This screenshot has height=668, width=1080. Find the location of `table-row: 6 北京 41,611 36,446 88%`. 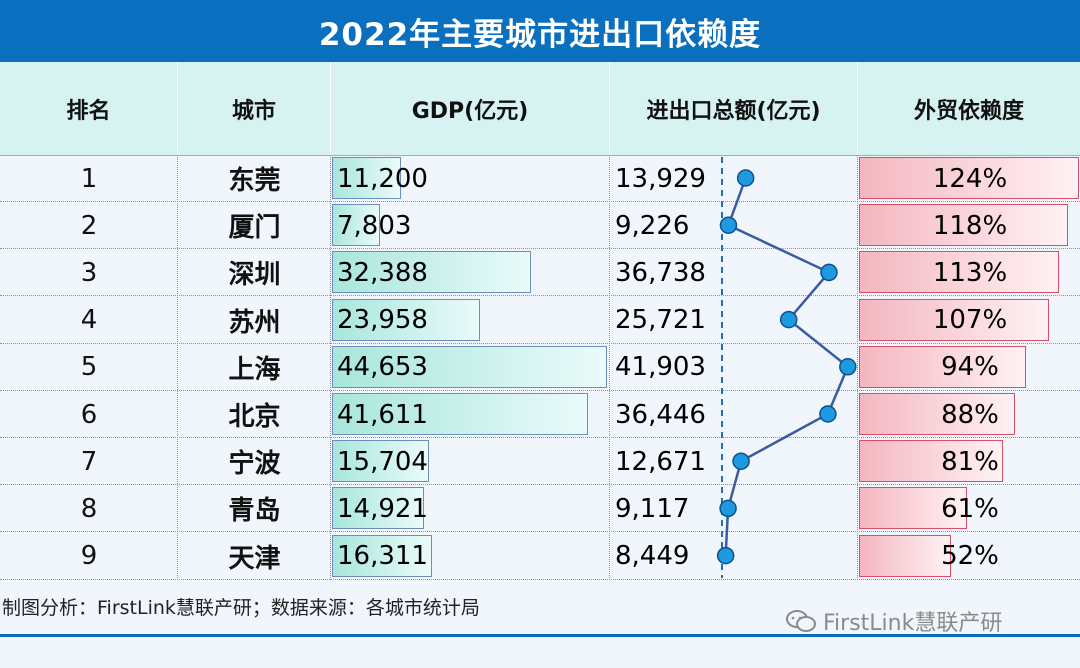

table-row: 6 北京 41,611 36,446 88% is located at coordinates (540, 414).